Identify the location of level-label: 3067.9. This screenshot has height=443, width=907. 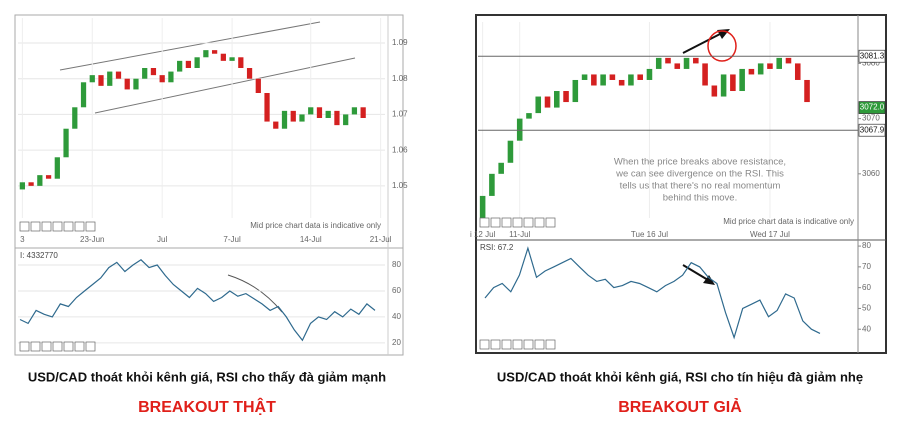
(872, 129).